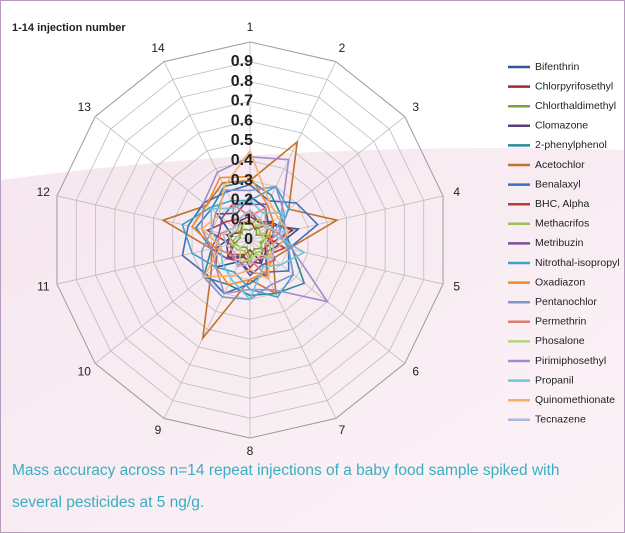  Describe the element at coordinates (242, 200) in the screenshot. I see `r-tick-label: 0.2` at that location.